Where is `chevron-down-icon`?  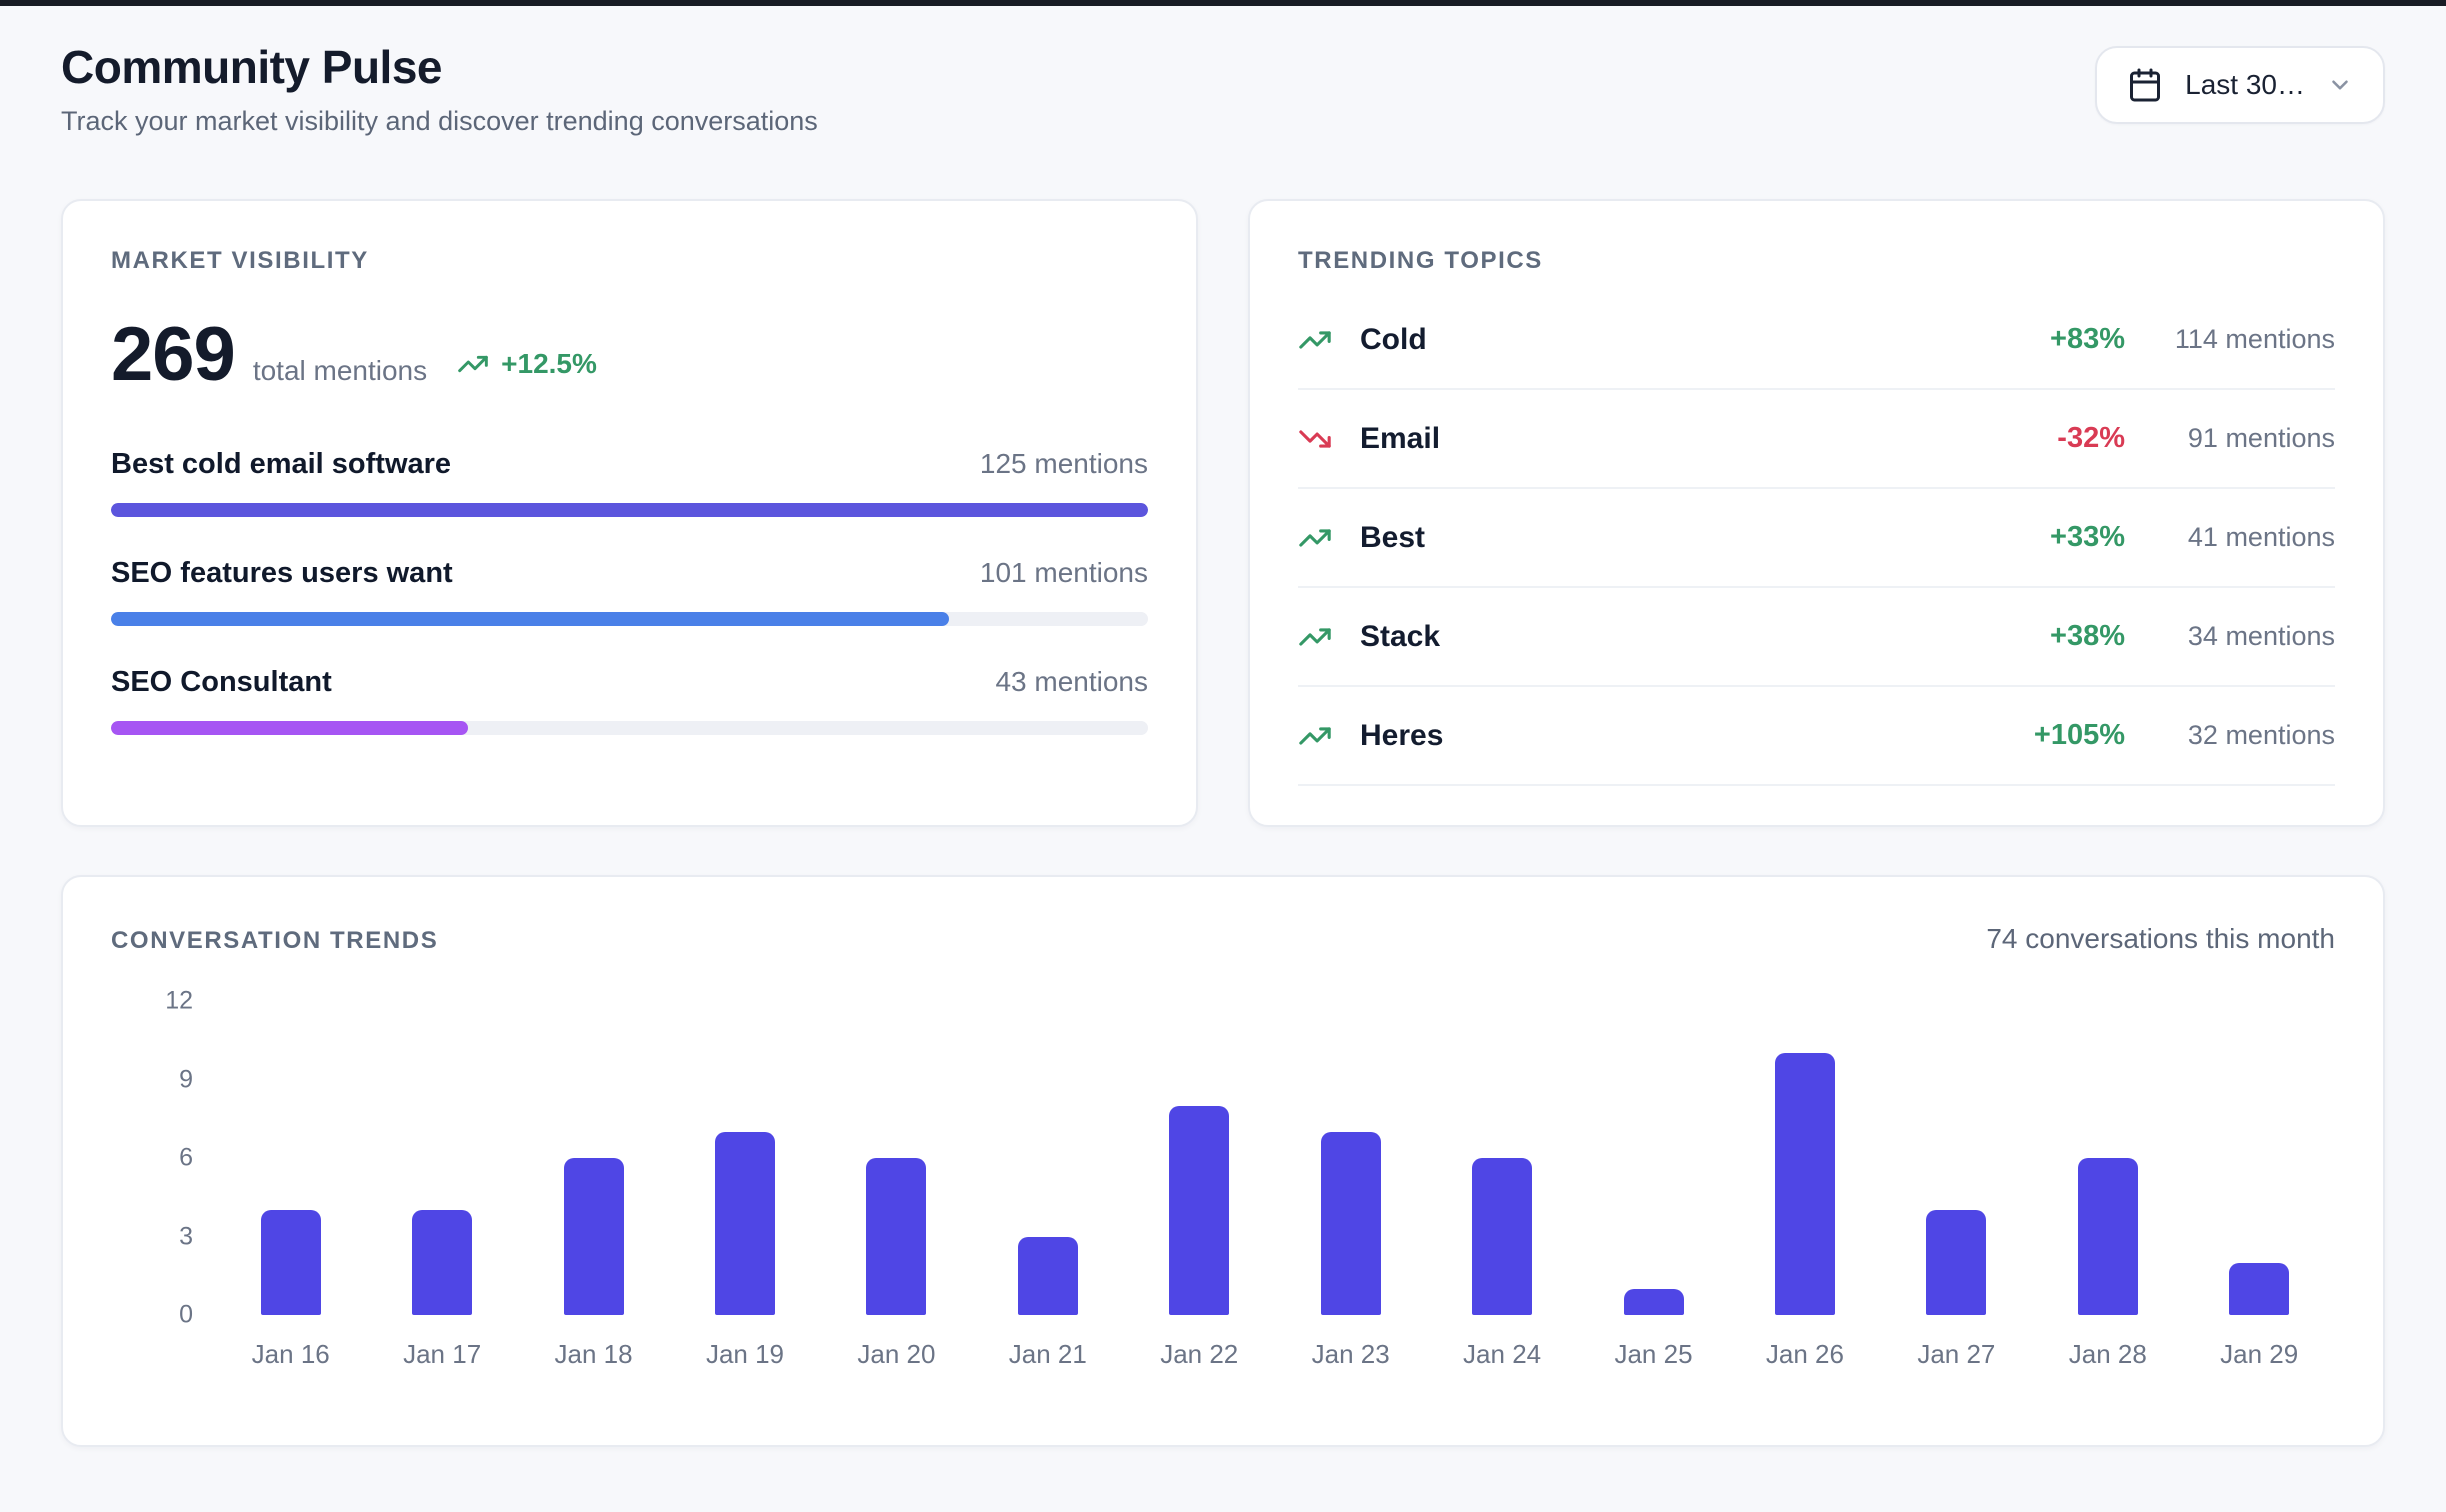
chevron-down-icon is located at coordinates (2340, 85).